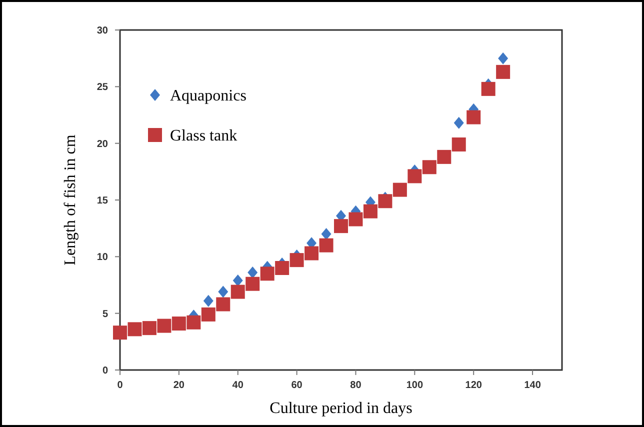 This screenshot has height=427, width=644. I want to click on x-tick-label: 140, so click(533, 385).